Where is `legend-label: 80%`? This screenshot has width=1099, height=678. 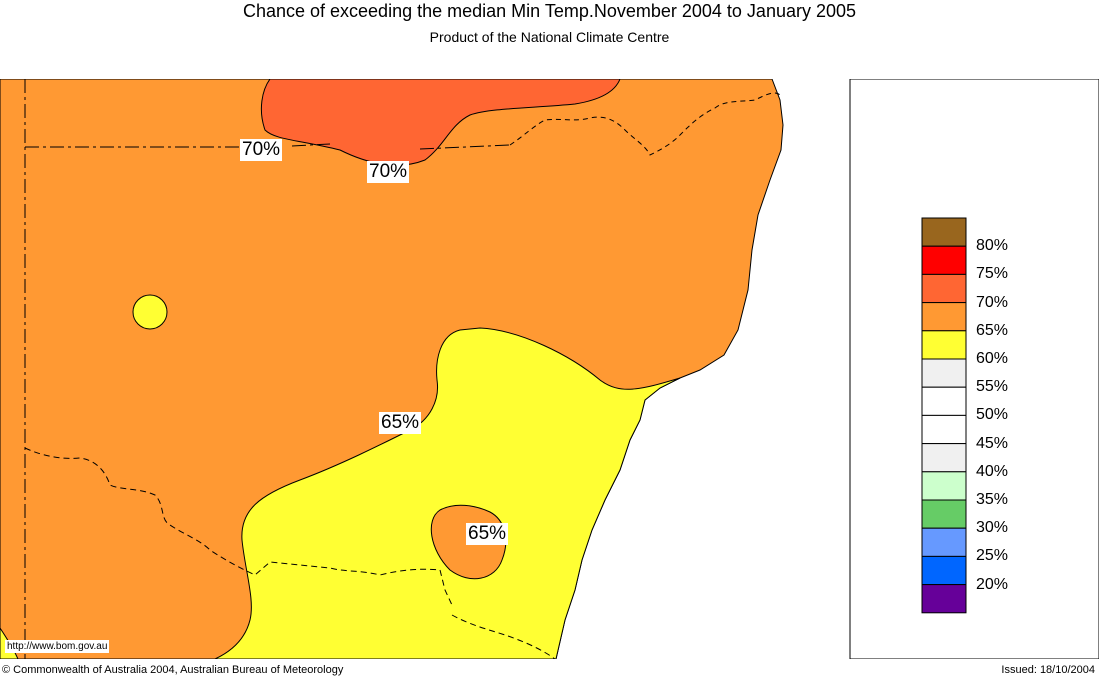
legend-label: 80% is located at coordinates (992, 246).